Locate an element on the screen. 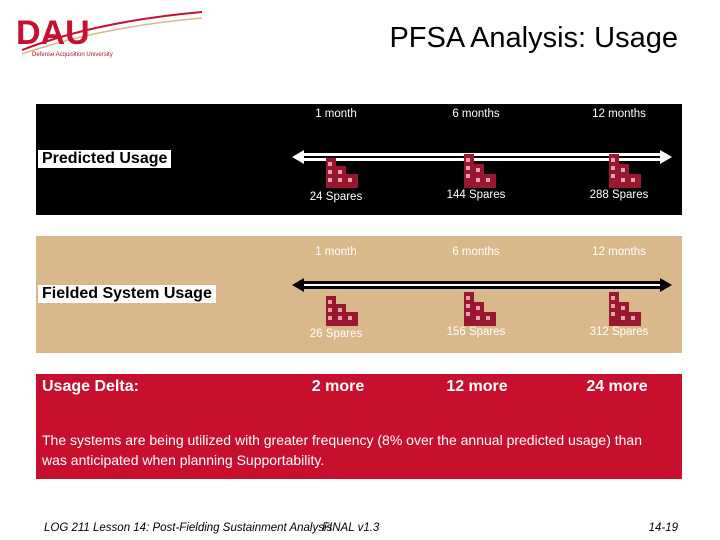 This screenshot has width=720, height=540. usage-delta-value-3: 24 more is located at coordinates (617, 386).